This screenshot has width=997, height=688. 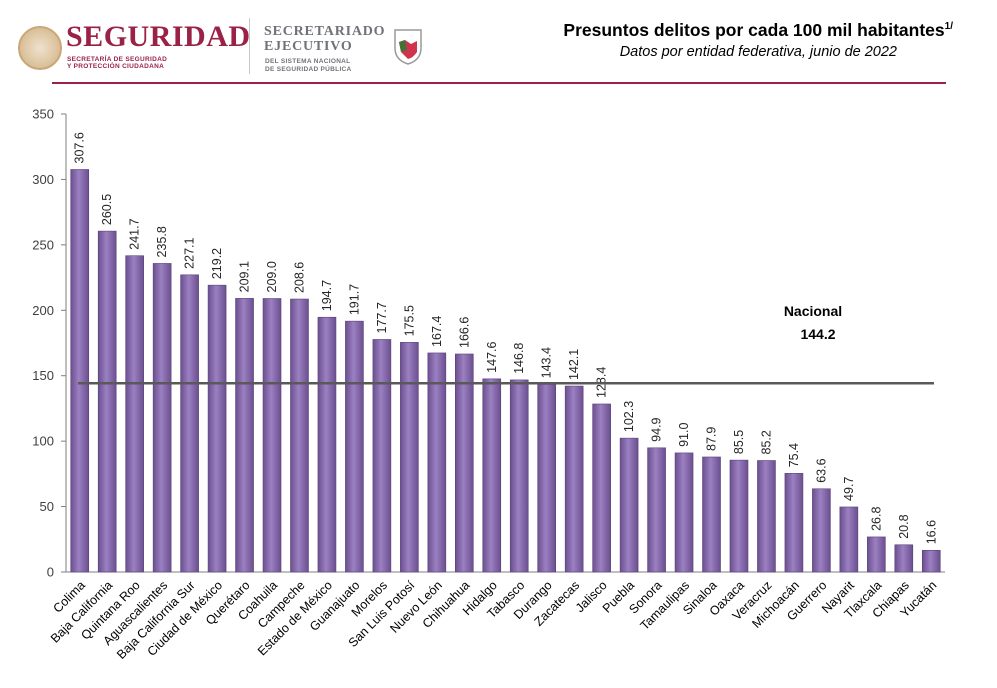 What do you see at coordinates (245, 276) in the screenshot?
I see `bar-value-label: 209.1` at bounding box center [245, 276].